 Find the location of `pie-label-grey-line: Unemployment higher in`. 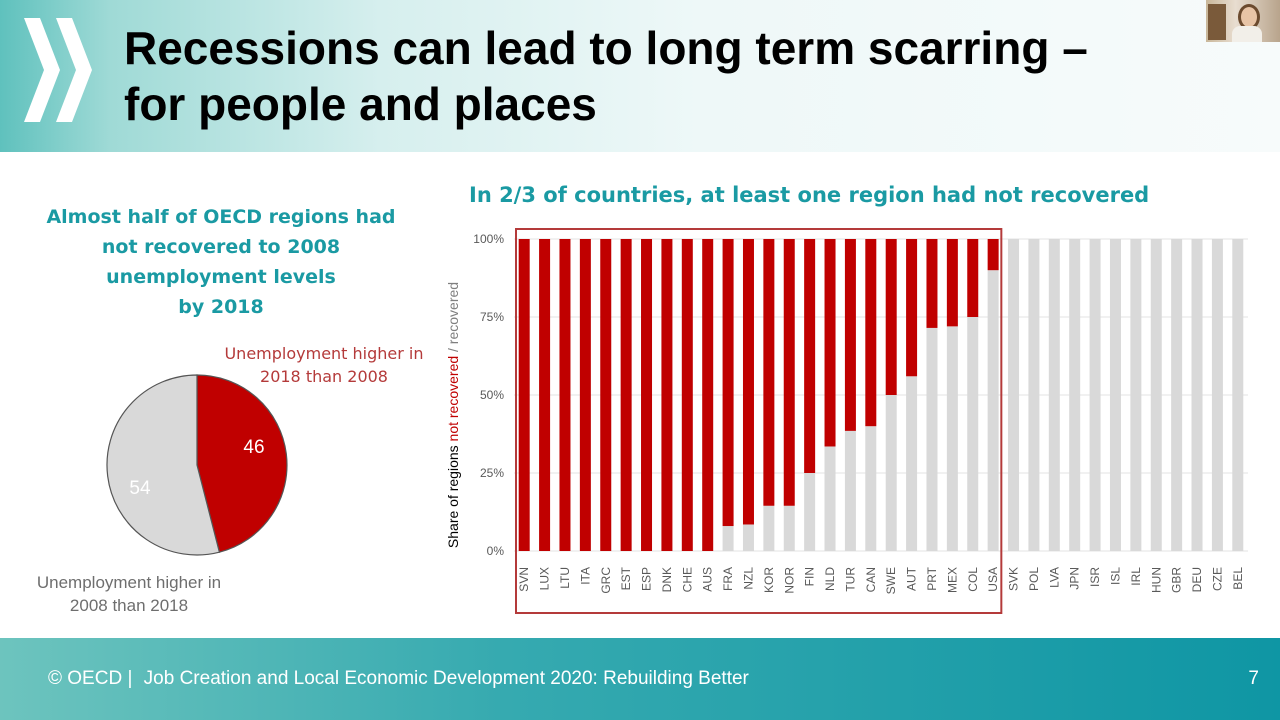

pie-label-grey-line: Unemployment higher in is located at coordinates (129, 582).